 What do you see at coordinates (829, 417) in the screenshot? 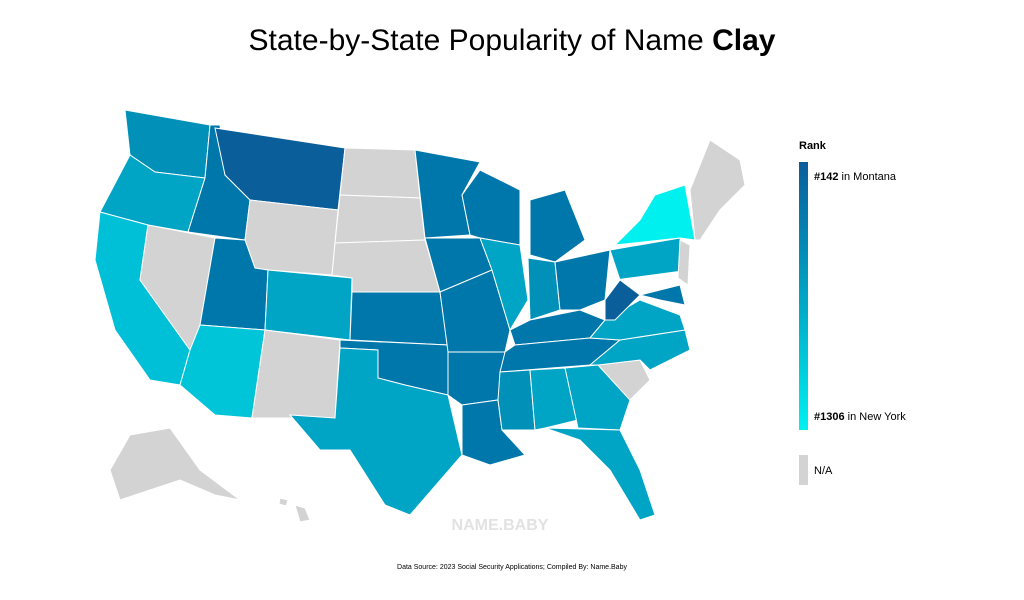
I see `legend-bottom-rank: #1306` at bounding box center [829, 417].